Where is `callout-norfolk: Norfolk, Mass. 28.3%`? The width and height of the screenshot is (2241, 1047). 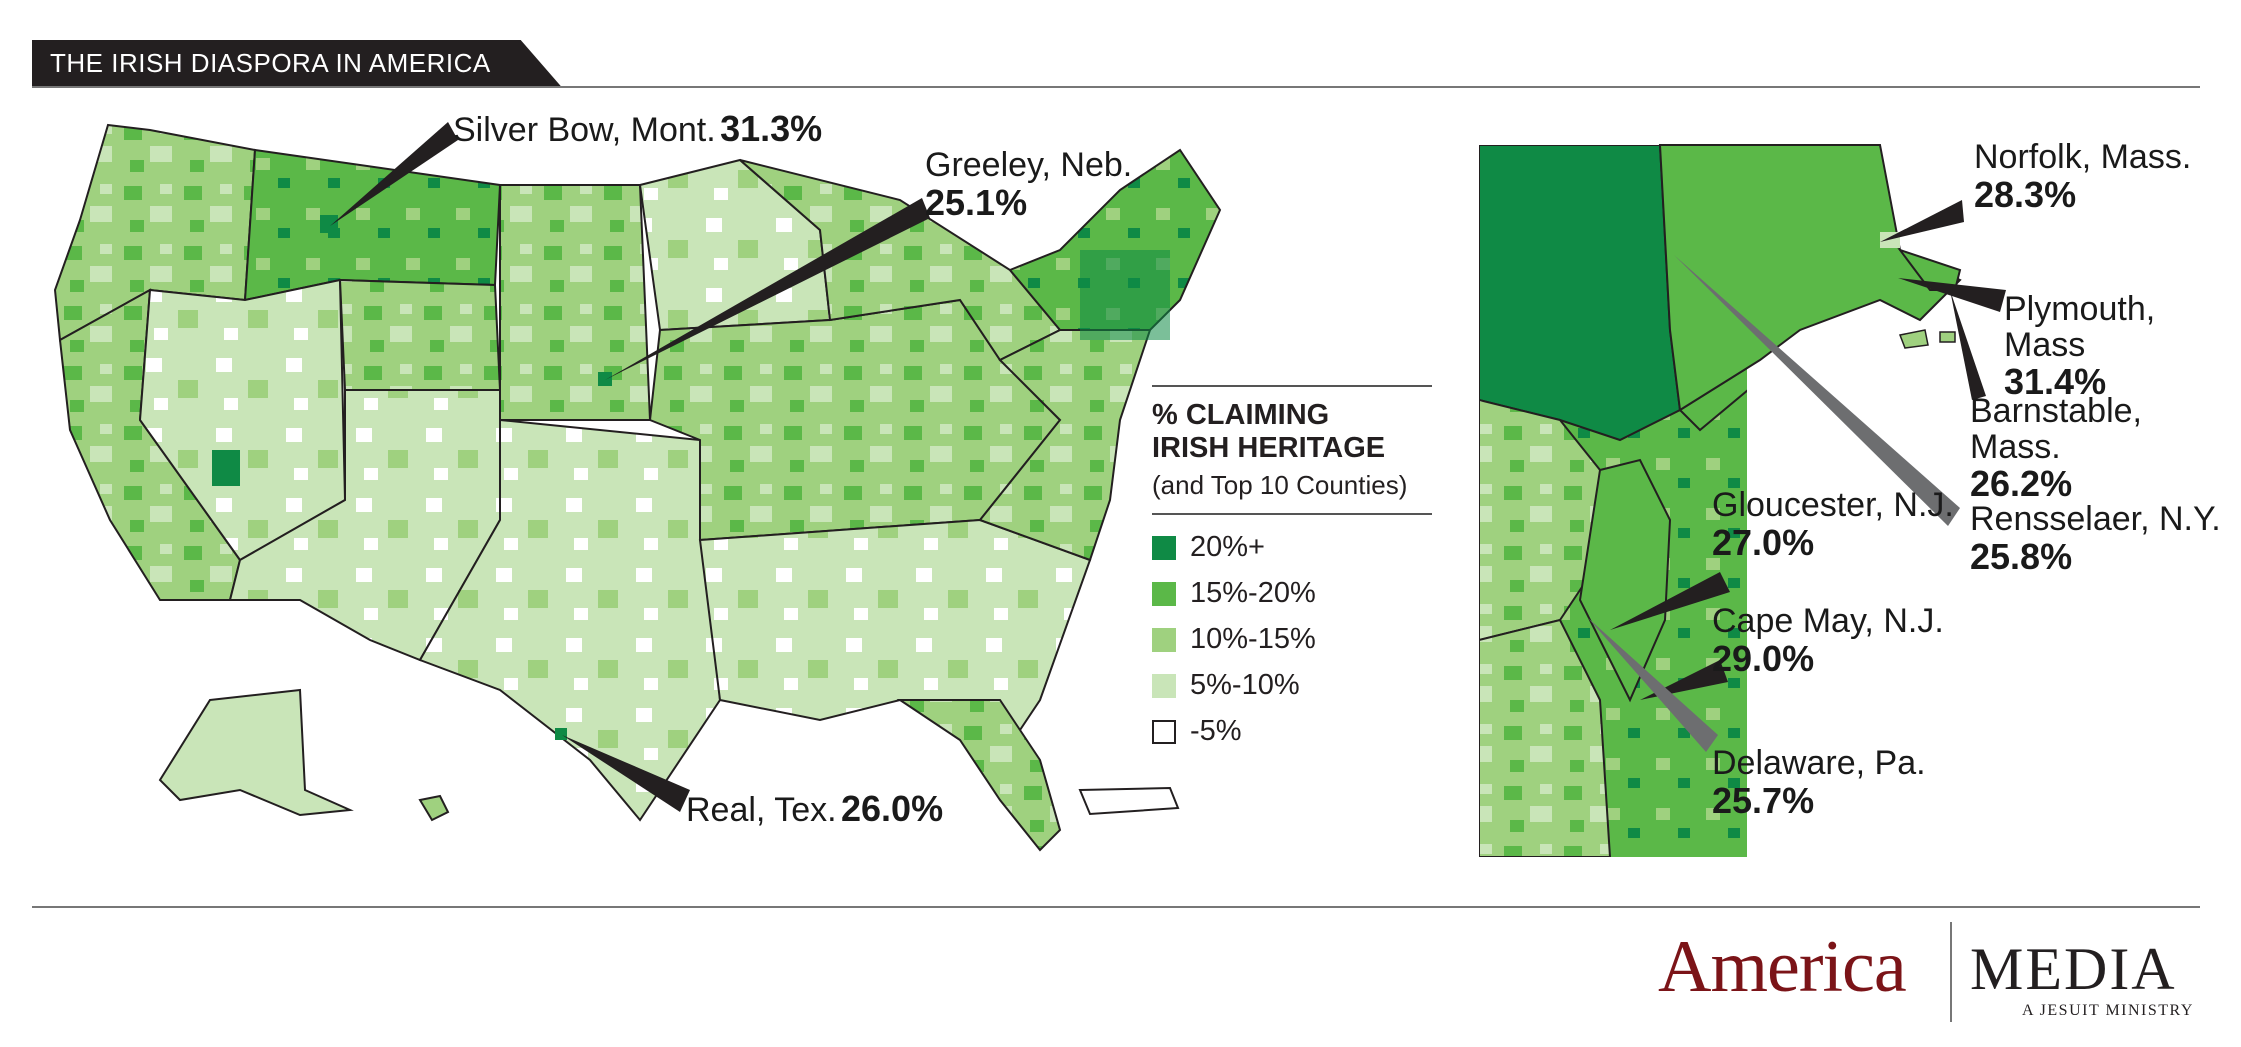 callout-norfolk: Norfolk, Mass. 28.3% is located at coordinates (2083, 176).